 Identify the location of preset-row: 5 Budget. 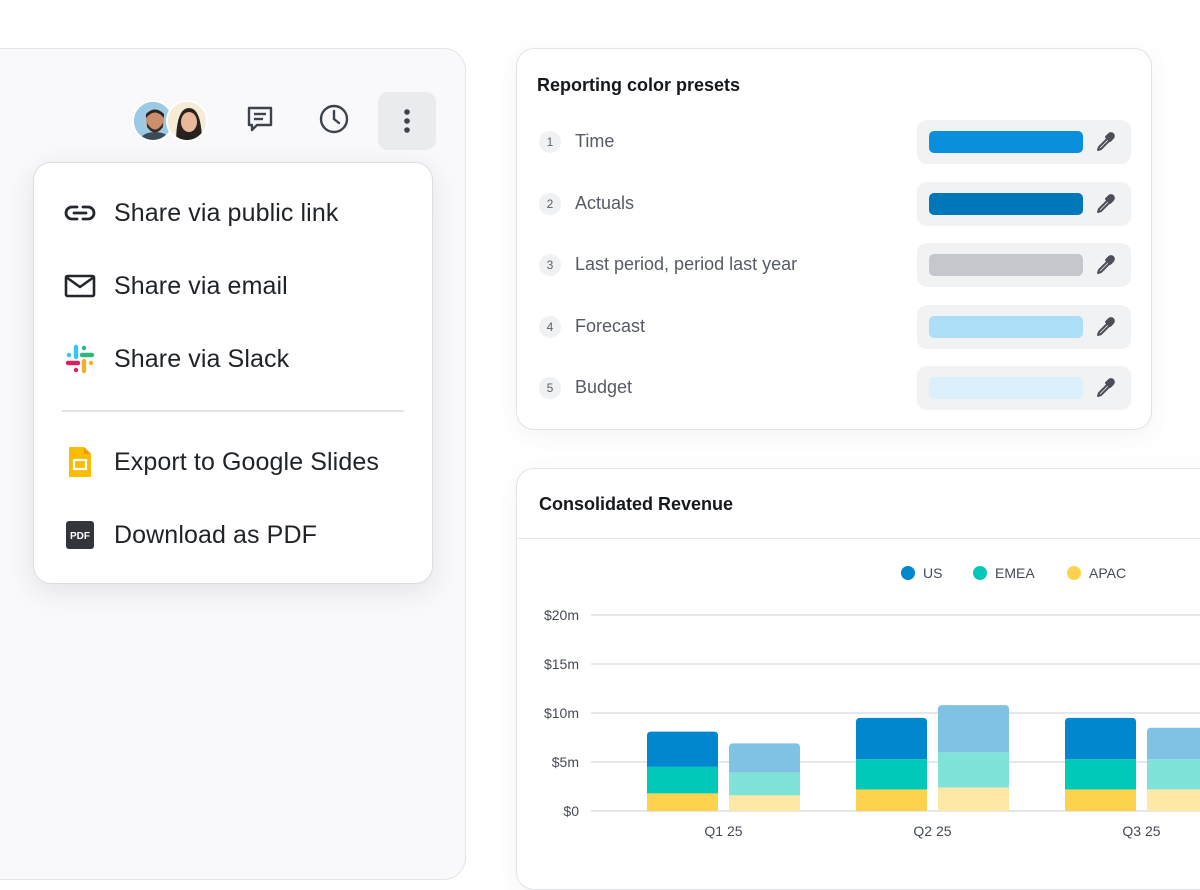
(834, 388).